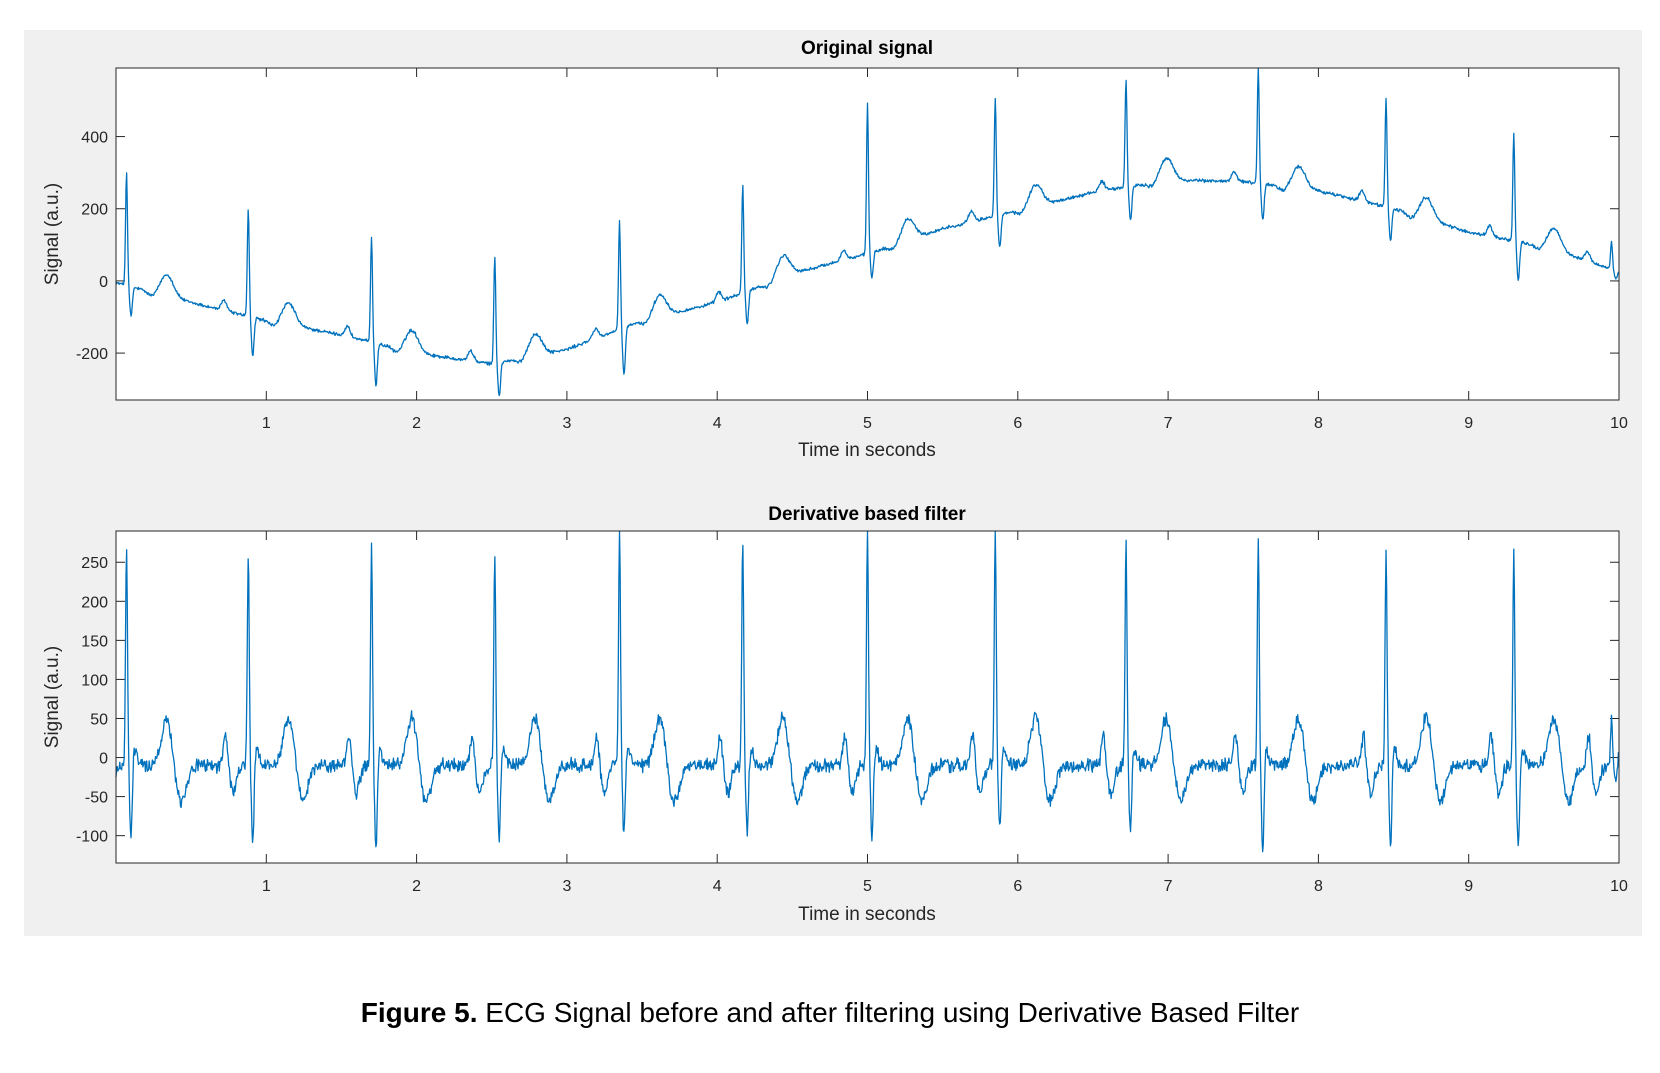 This screenshot has height=1073, width=1660. Describe the element at coordinates (96, 798) in the screenshot. I see `y-tick-label: -50` at that location.